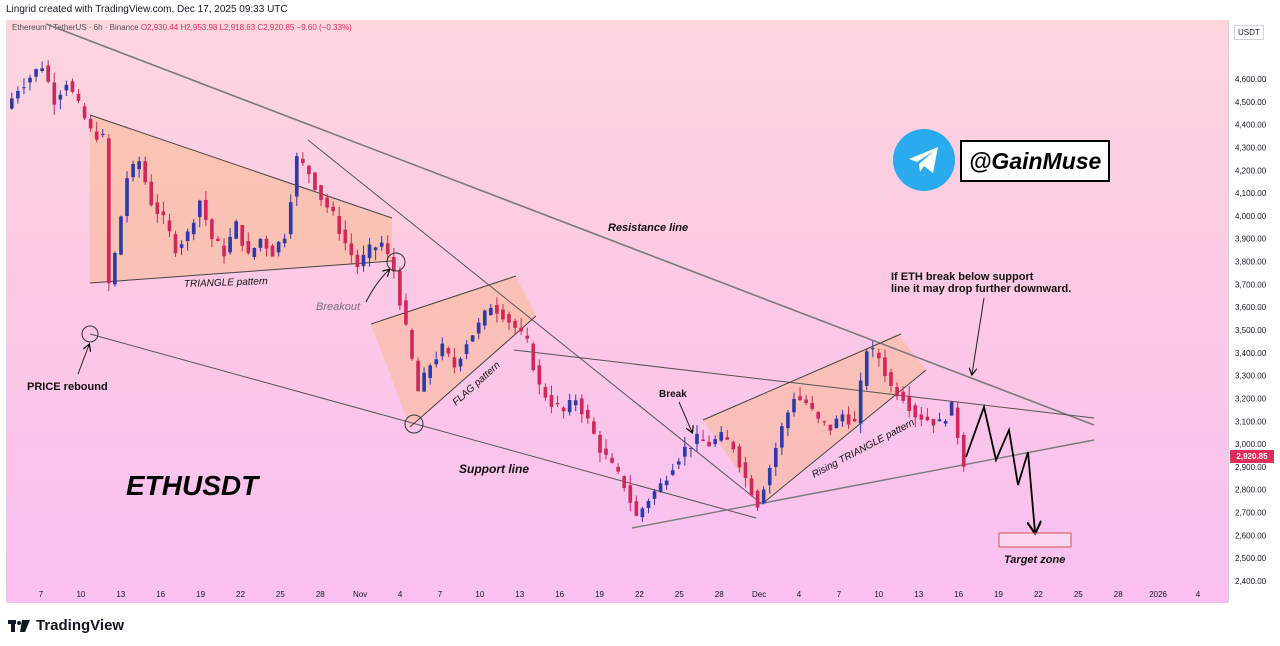 Image resolution: width=1280 pixels, height=646 pixels. I want to click on time-tick-label: 7, so click(440, 594).